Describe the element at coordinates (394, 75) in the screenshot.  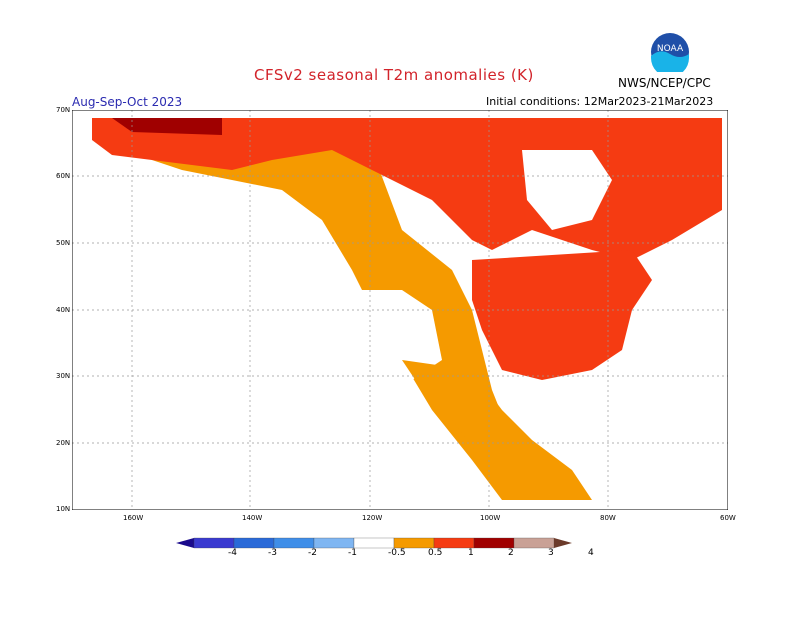
I see `chart-title: CFSv2 seasonal T2m anomalies (K)` at that location.